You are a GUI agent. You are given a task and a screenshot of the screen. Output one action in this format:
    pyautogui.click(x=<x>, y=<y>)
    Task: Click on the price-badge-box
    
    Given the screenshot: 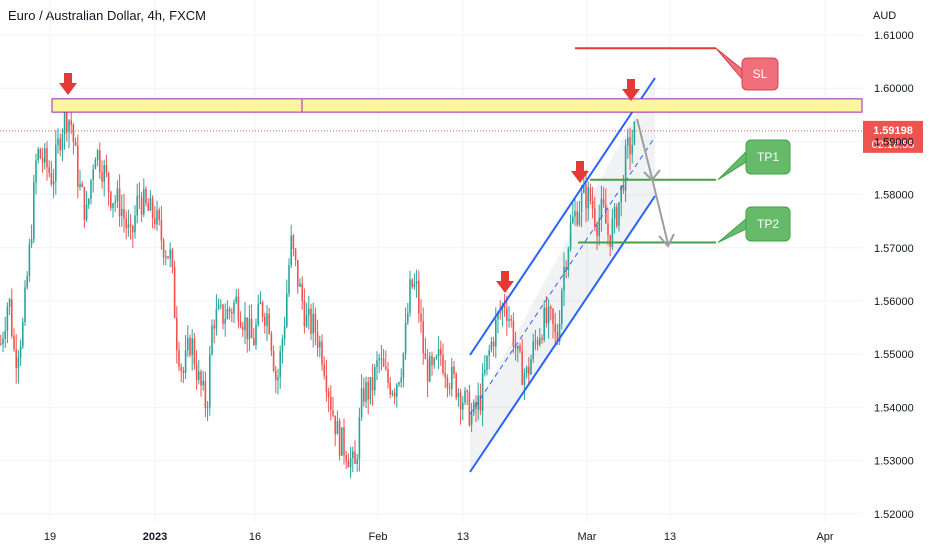 What is the action you would take?
    pyautogui.click(x=893, y=136)
    